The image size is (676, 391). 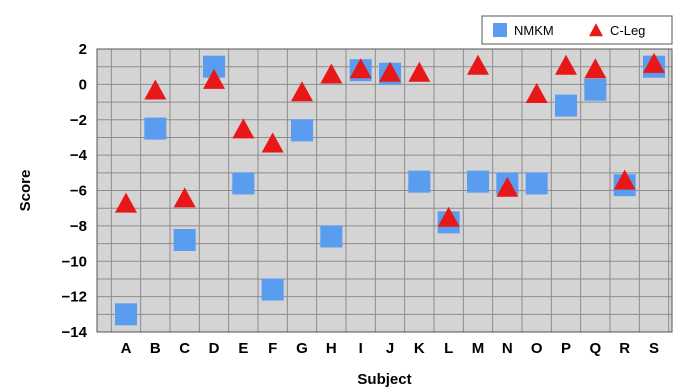 I want to click on x-tick-label: B, so click(x=155, y=348).